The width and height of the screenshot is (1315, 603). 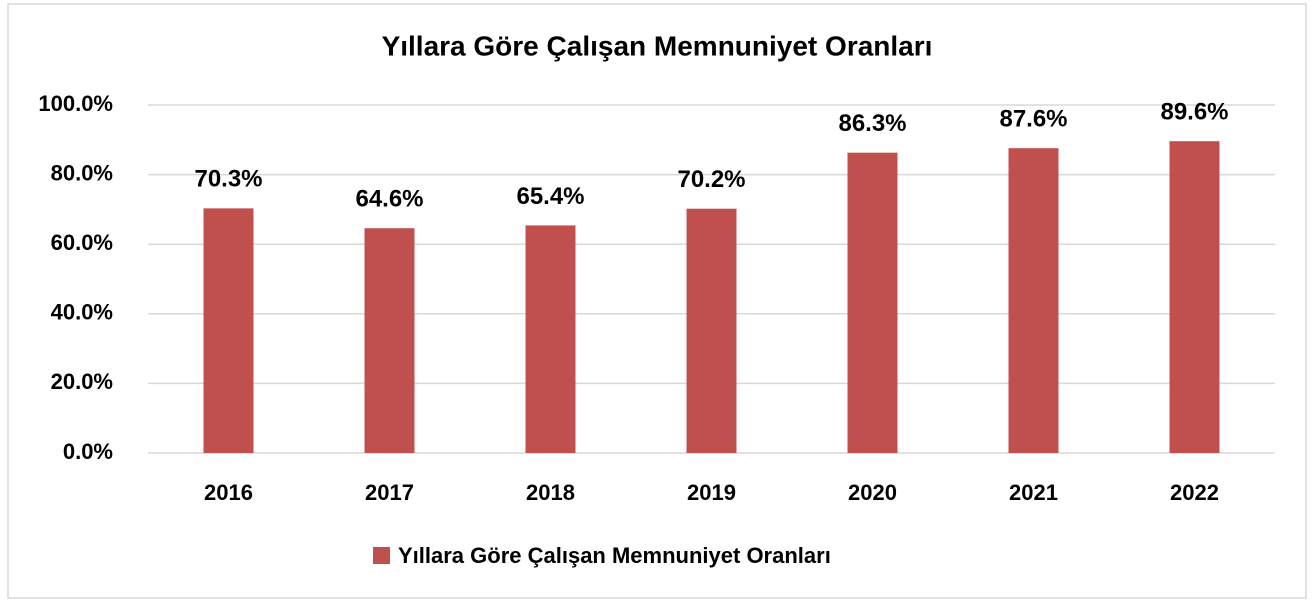 What do you see at coordinates (82, 172) in the screenshot?
I see `y-tick-label: 80.0%` at bounding box center [82, 172].